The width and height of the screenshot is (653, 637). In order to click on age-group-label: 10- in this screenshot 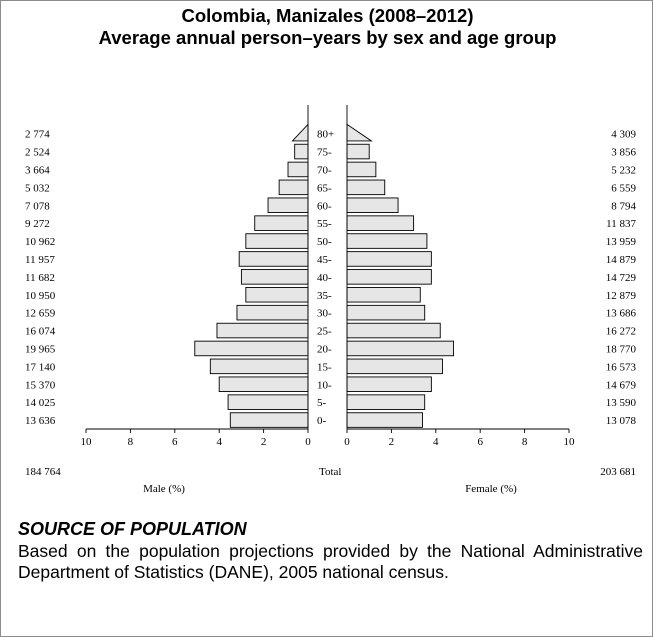, I will do `click(324, 385)`.